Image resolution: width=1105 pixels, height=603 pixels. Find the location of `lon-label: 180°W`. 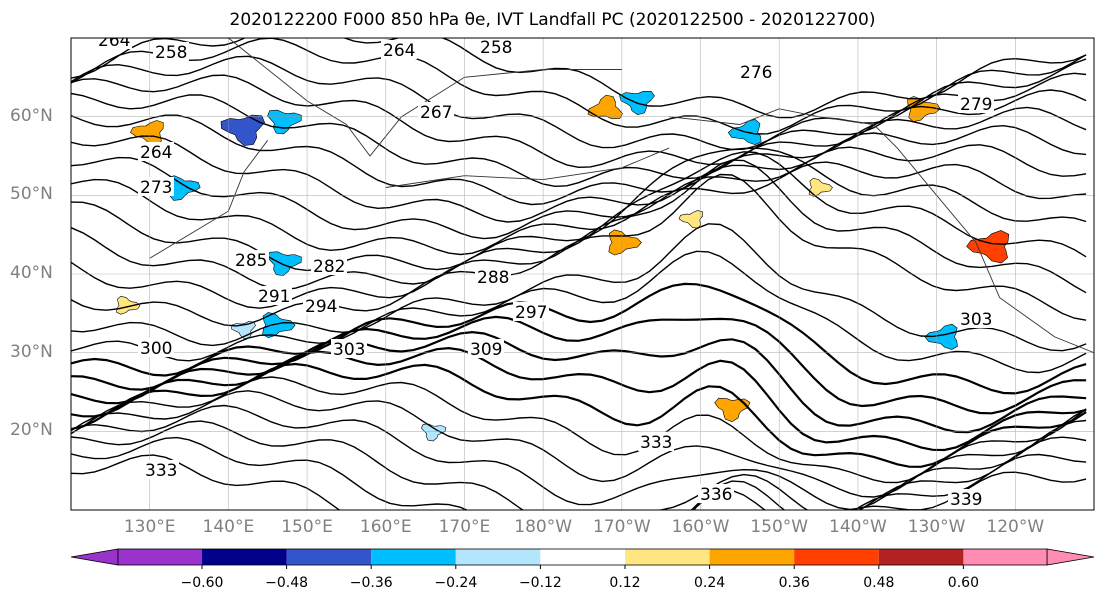

lon-label: 180°W is located at coordinates (543, 527).